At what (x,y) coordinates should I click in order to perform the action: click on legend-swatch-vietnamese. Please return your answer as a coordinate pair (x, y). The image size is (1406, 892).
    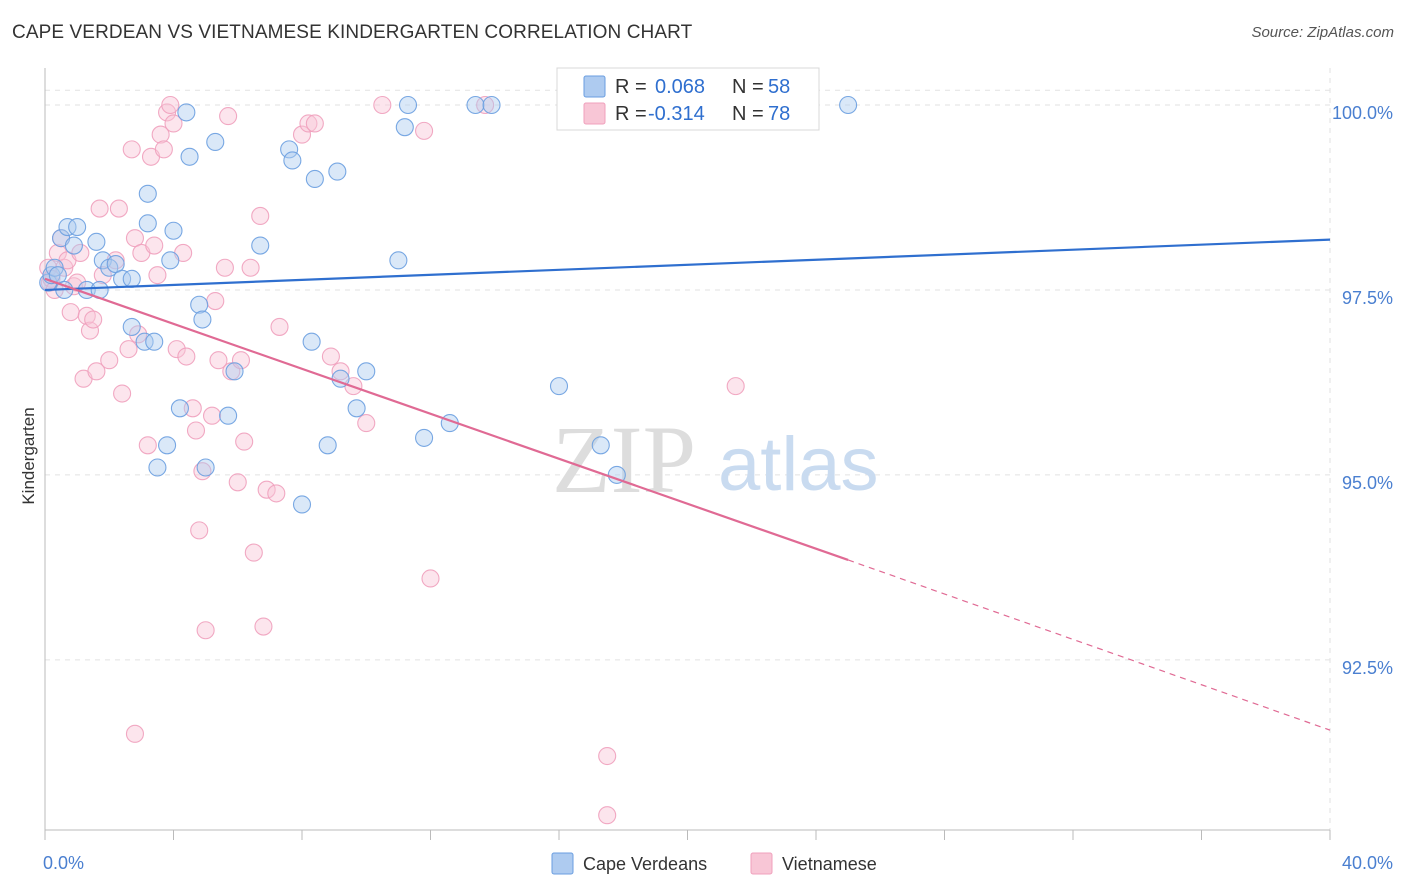
    Looking at the image, I should click on (594, 113).